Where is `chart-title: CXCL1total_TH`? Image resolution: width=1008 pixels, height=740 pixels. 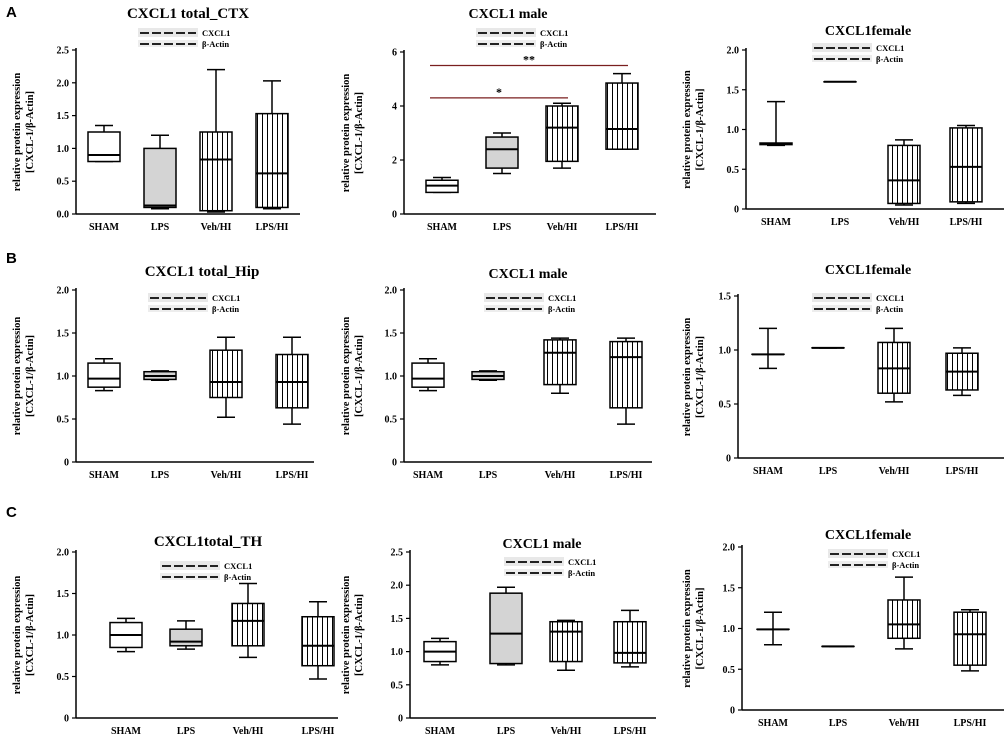 chart-title: CXCL1total_TH is located at coordinates (208, 542).